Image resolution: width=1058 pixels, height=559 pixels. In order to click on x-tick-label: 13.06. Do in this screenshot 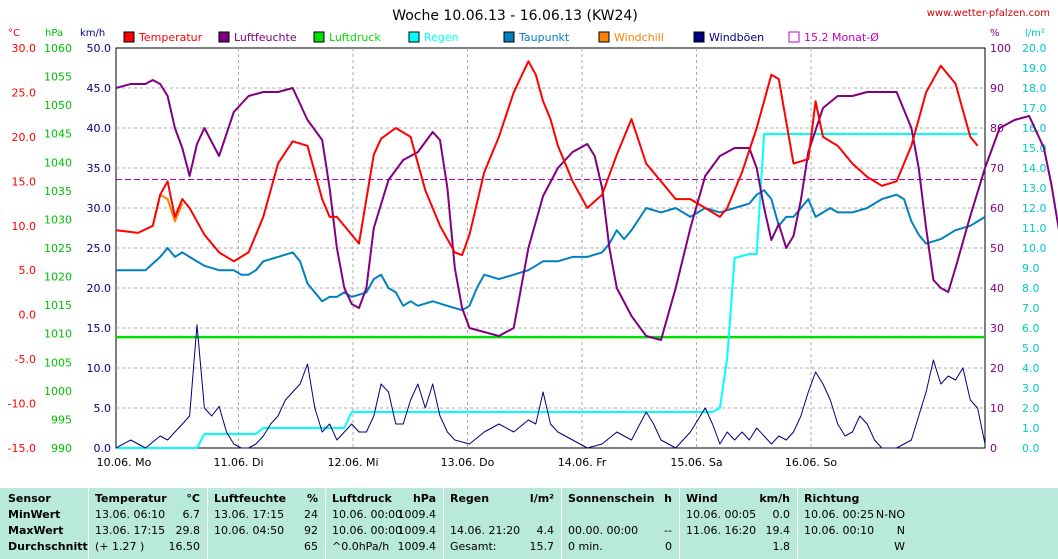, I will do `click(468, 462)`.